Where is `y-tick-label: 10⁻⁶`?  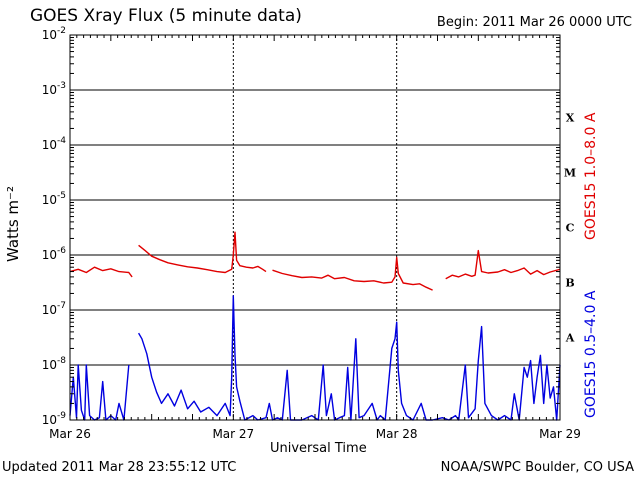 y-tick-label: 10⁻⁶ is located at coordinates (54, 254).